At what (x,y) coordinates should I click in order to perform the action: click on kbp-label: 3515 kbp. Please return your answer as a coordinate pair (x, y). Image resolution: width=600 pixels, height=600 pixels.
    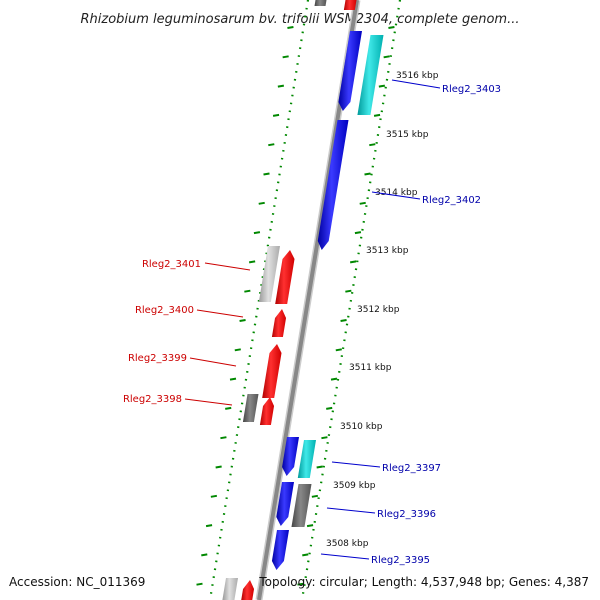
    Looking at the image, I should click on (407, 135).